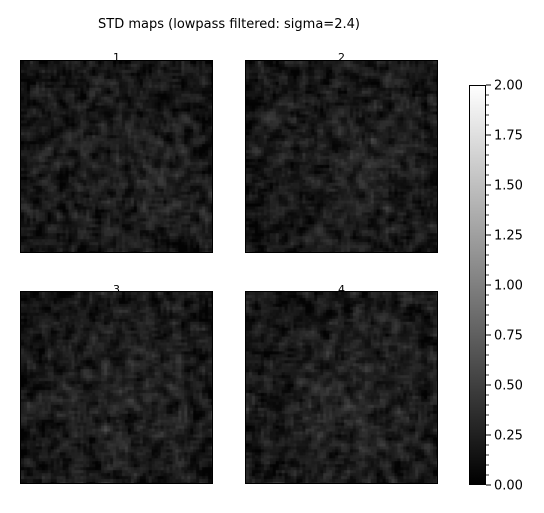  Describe the element at coordinates (508, 336) in the screenshot. I see `colorbar-tick-label: 0.75` at that location.